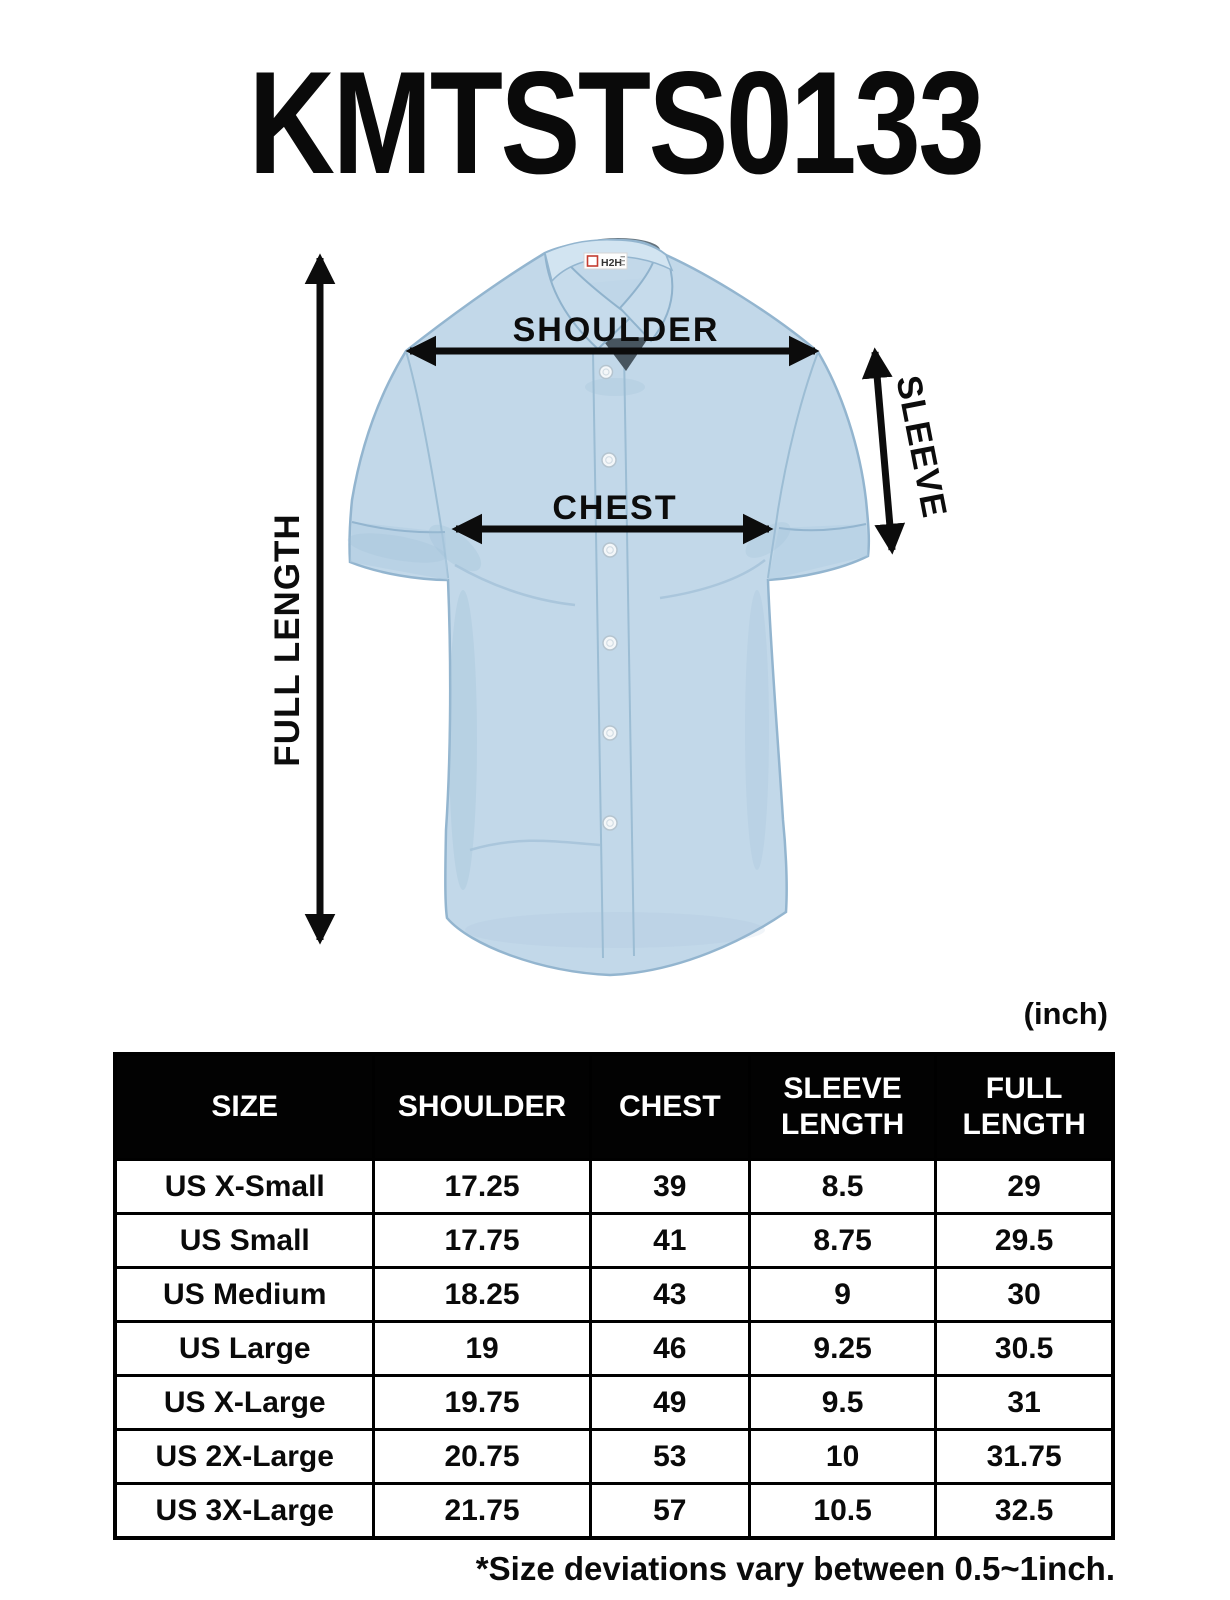 The height and width of the screenshot is (1600, 1230). I want to click on product-code-text: KMTSTS0133, so click(616, 122).